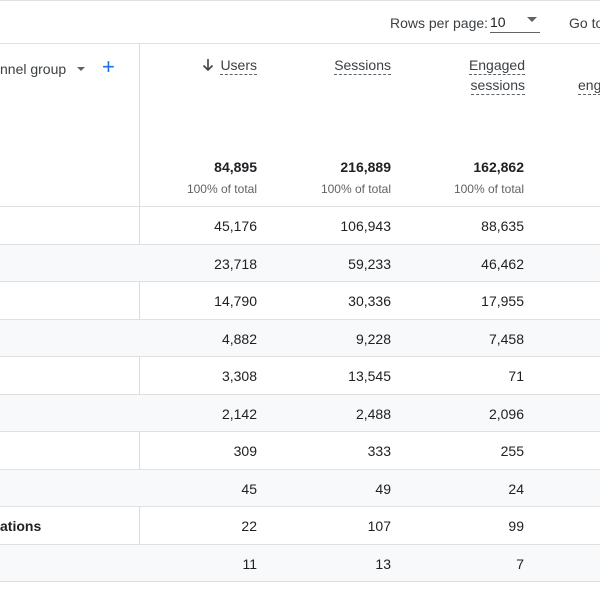 The image size is (600, 600). What do you see at coordinates (300, 525) in the screenshot?
I see `table-row: ations 22 107 99` at bounding box center [300, 525].